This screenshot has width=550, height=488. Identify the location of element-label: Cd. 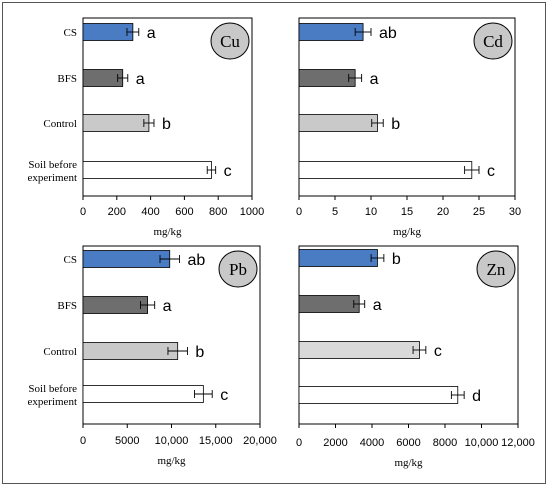
(493, 41).